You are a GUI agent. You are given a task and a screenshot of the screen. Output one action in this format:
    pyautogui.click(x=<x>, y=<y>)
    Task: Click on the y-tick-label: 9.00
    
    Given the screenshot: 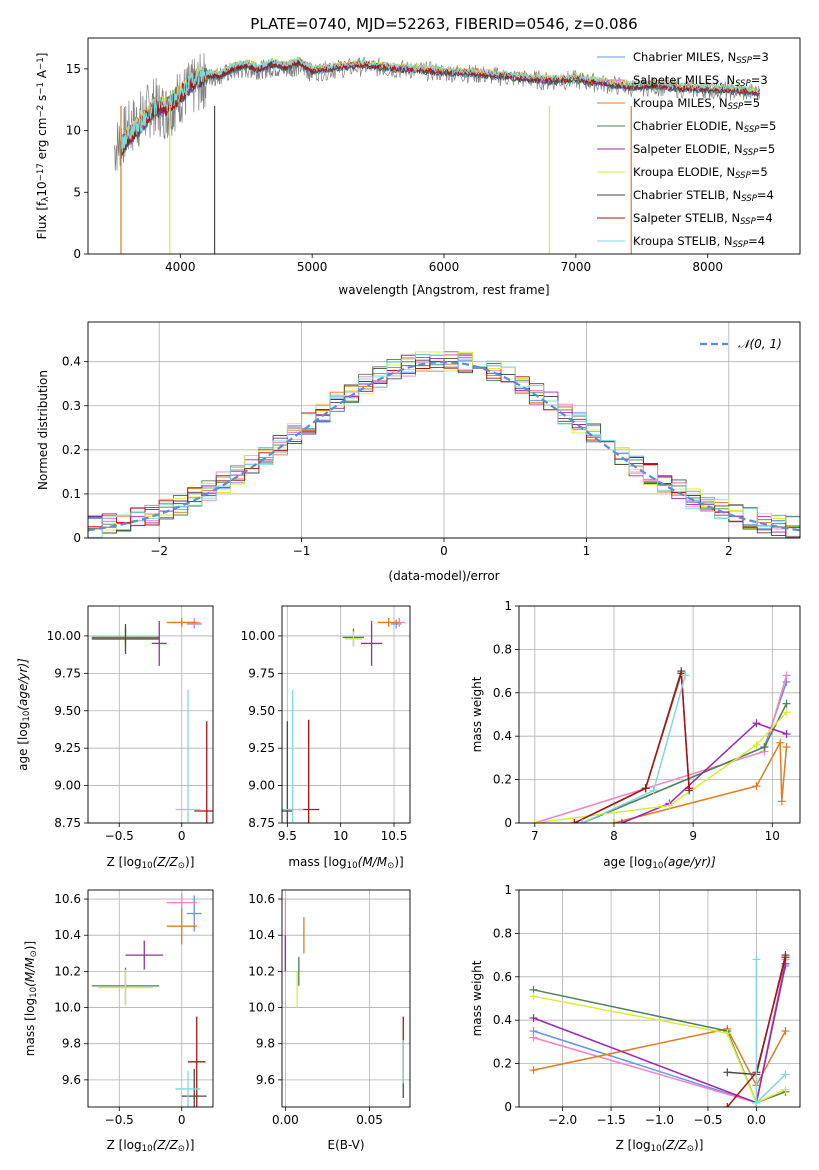 What is the action you would take?
    pyautogui.click(x=67, y=786)
    